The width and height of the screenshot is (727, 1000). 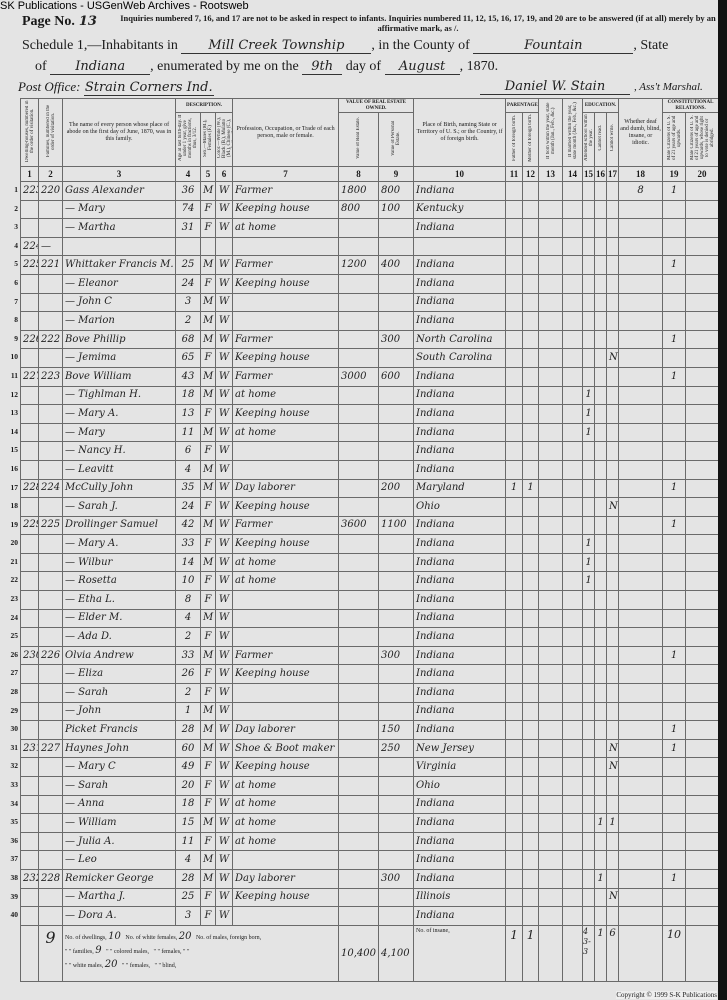 What do you see at coordinates (674, 953) in the screenshot?
I see `footer-male-citizens: 10` at bounding box center [674, 953].